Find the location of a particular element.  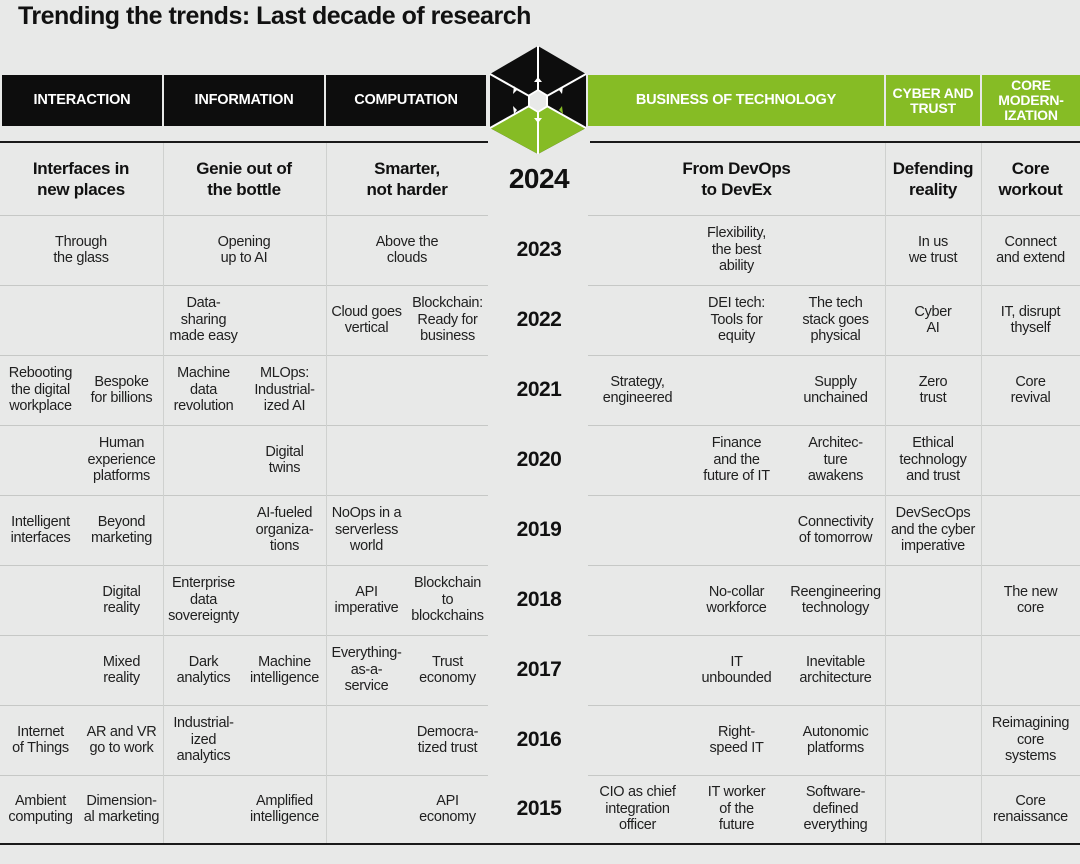

year-label: 2015 is located at coordinates (539, 808).